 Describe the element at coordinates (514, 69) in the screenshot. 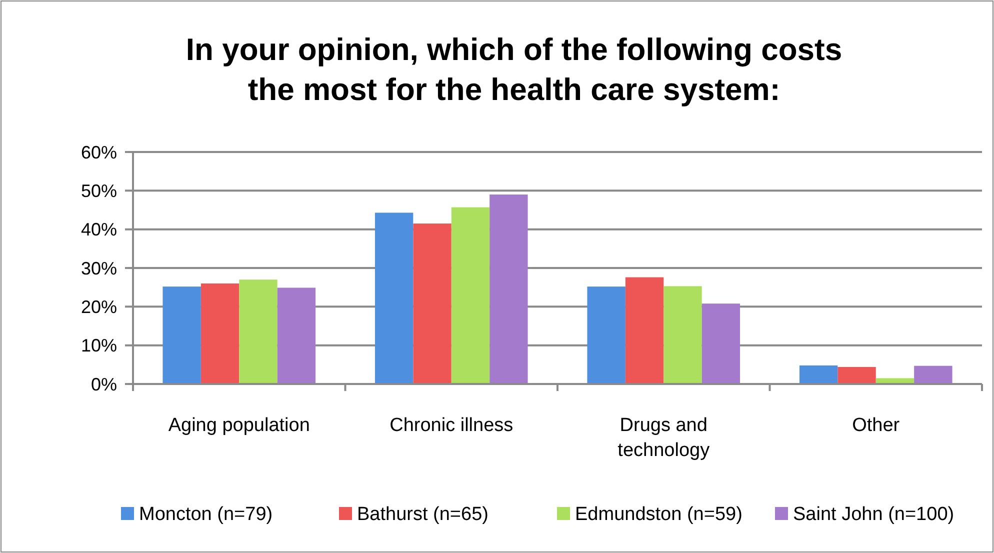

I see `chart-title: In your opinion, which of the following costs the most for the health care system:` at that location.